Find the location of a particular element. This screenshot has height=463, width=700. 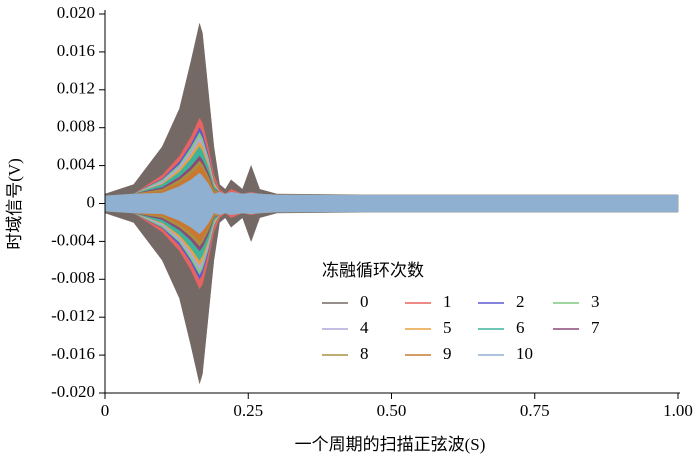

legend-label: 5 is located at coordinates (447, 327).